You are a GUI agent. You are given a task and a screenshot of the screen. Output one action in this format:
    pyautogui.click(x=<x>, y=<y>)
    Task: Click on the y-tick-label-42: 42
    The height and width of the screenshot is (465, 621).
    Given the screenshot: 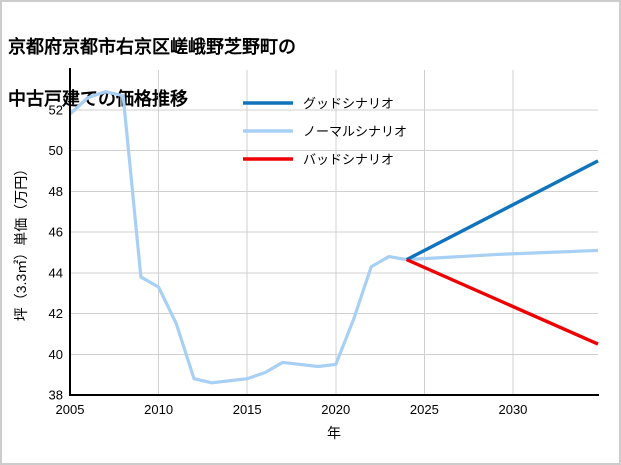 What is the action you would take?
    pyautogui.click(x=56, y=313)
    